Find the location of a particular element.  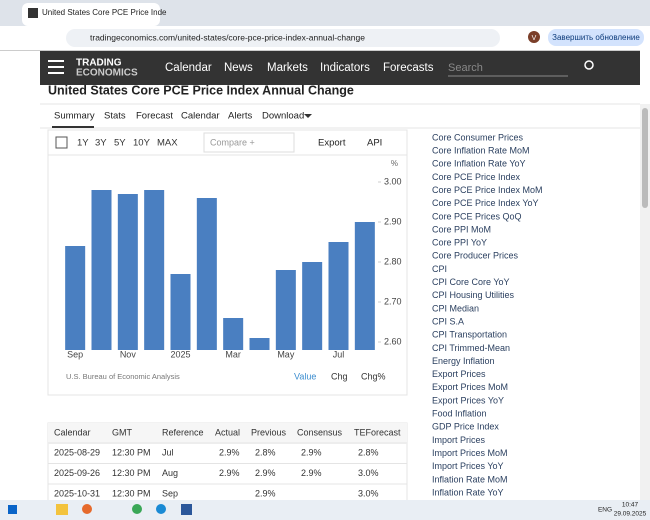

update-button-bg is located at coordinates (596, 37).